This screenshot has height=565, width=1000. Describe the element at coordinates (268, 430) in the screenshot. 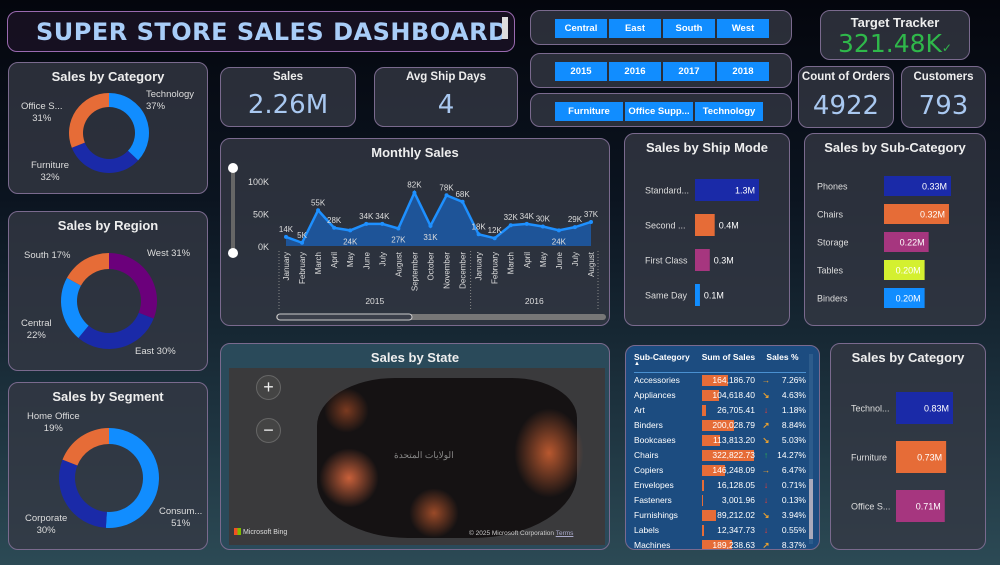

I see `zoom-out-button: −` at that location.